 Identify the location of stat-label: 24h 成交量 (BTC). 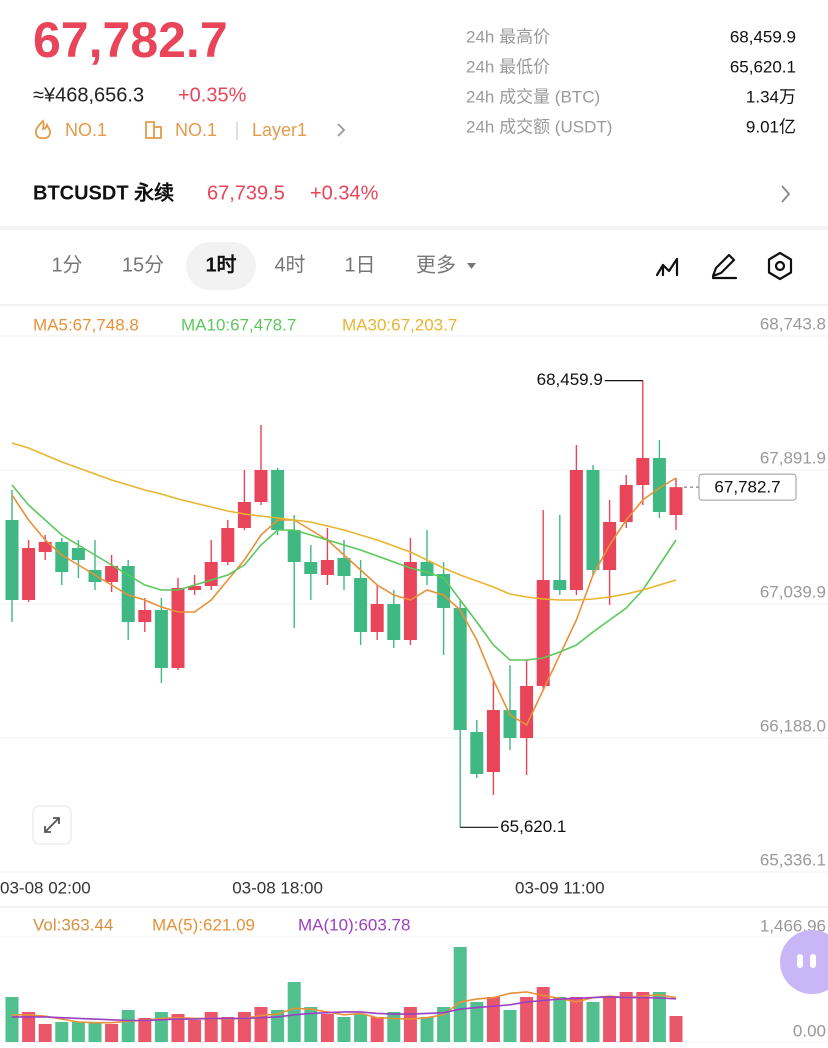
(533, 96).